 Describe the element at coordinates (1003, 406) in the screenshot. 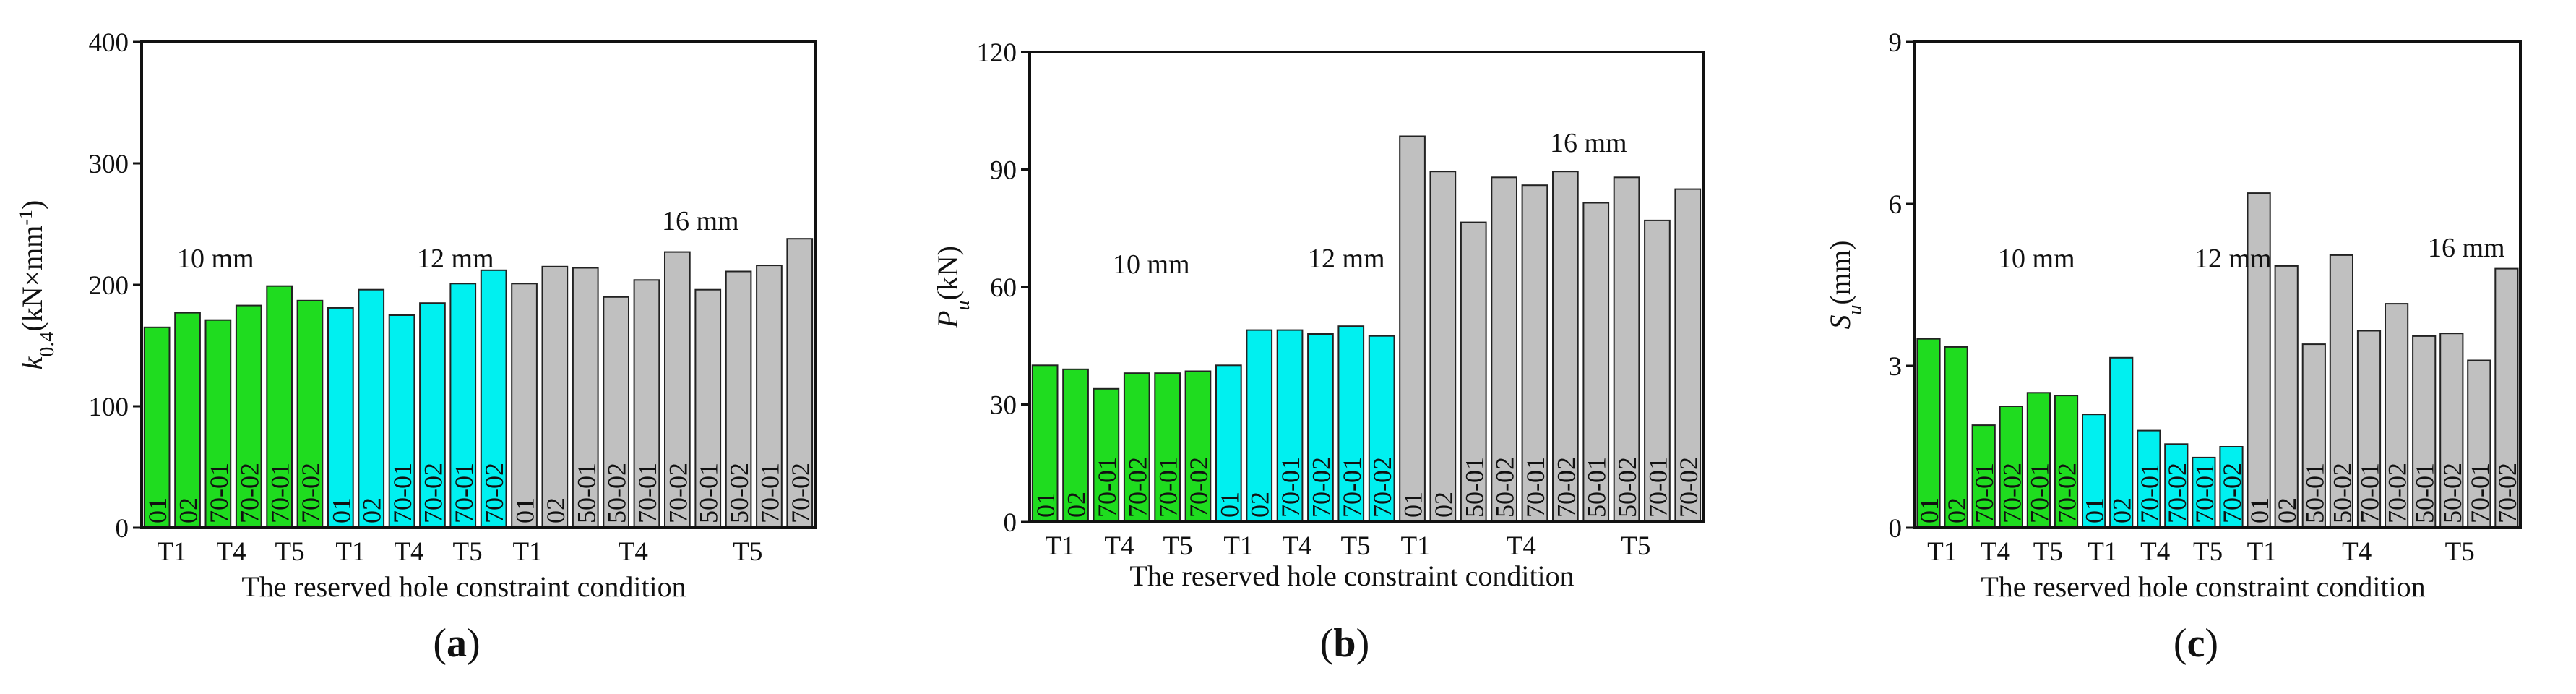

I see `y-tick-label: 30` at that location.